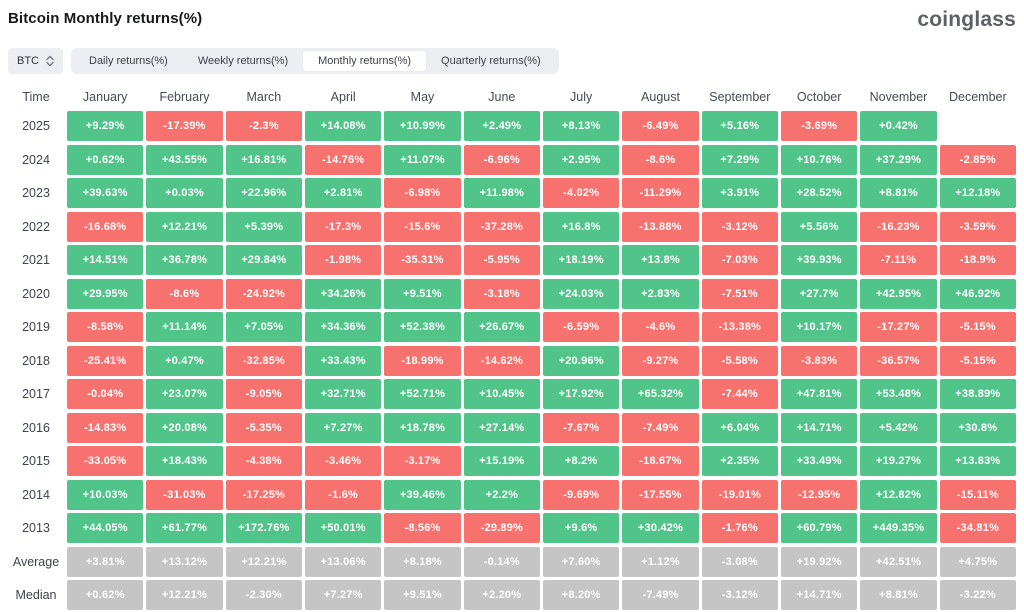 The height and width of the screenshot is (612, 1024). Describe the element at coordinates (501, 193) in the screenshot. I see `return-cell: +11.98%` at that location.